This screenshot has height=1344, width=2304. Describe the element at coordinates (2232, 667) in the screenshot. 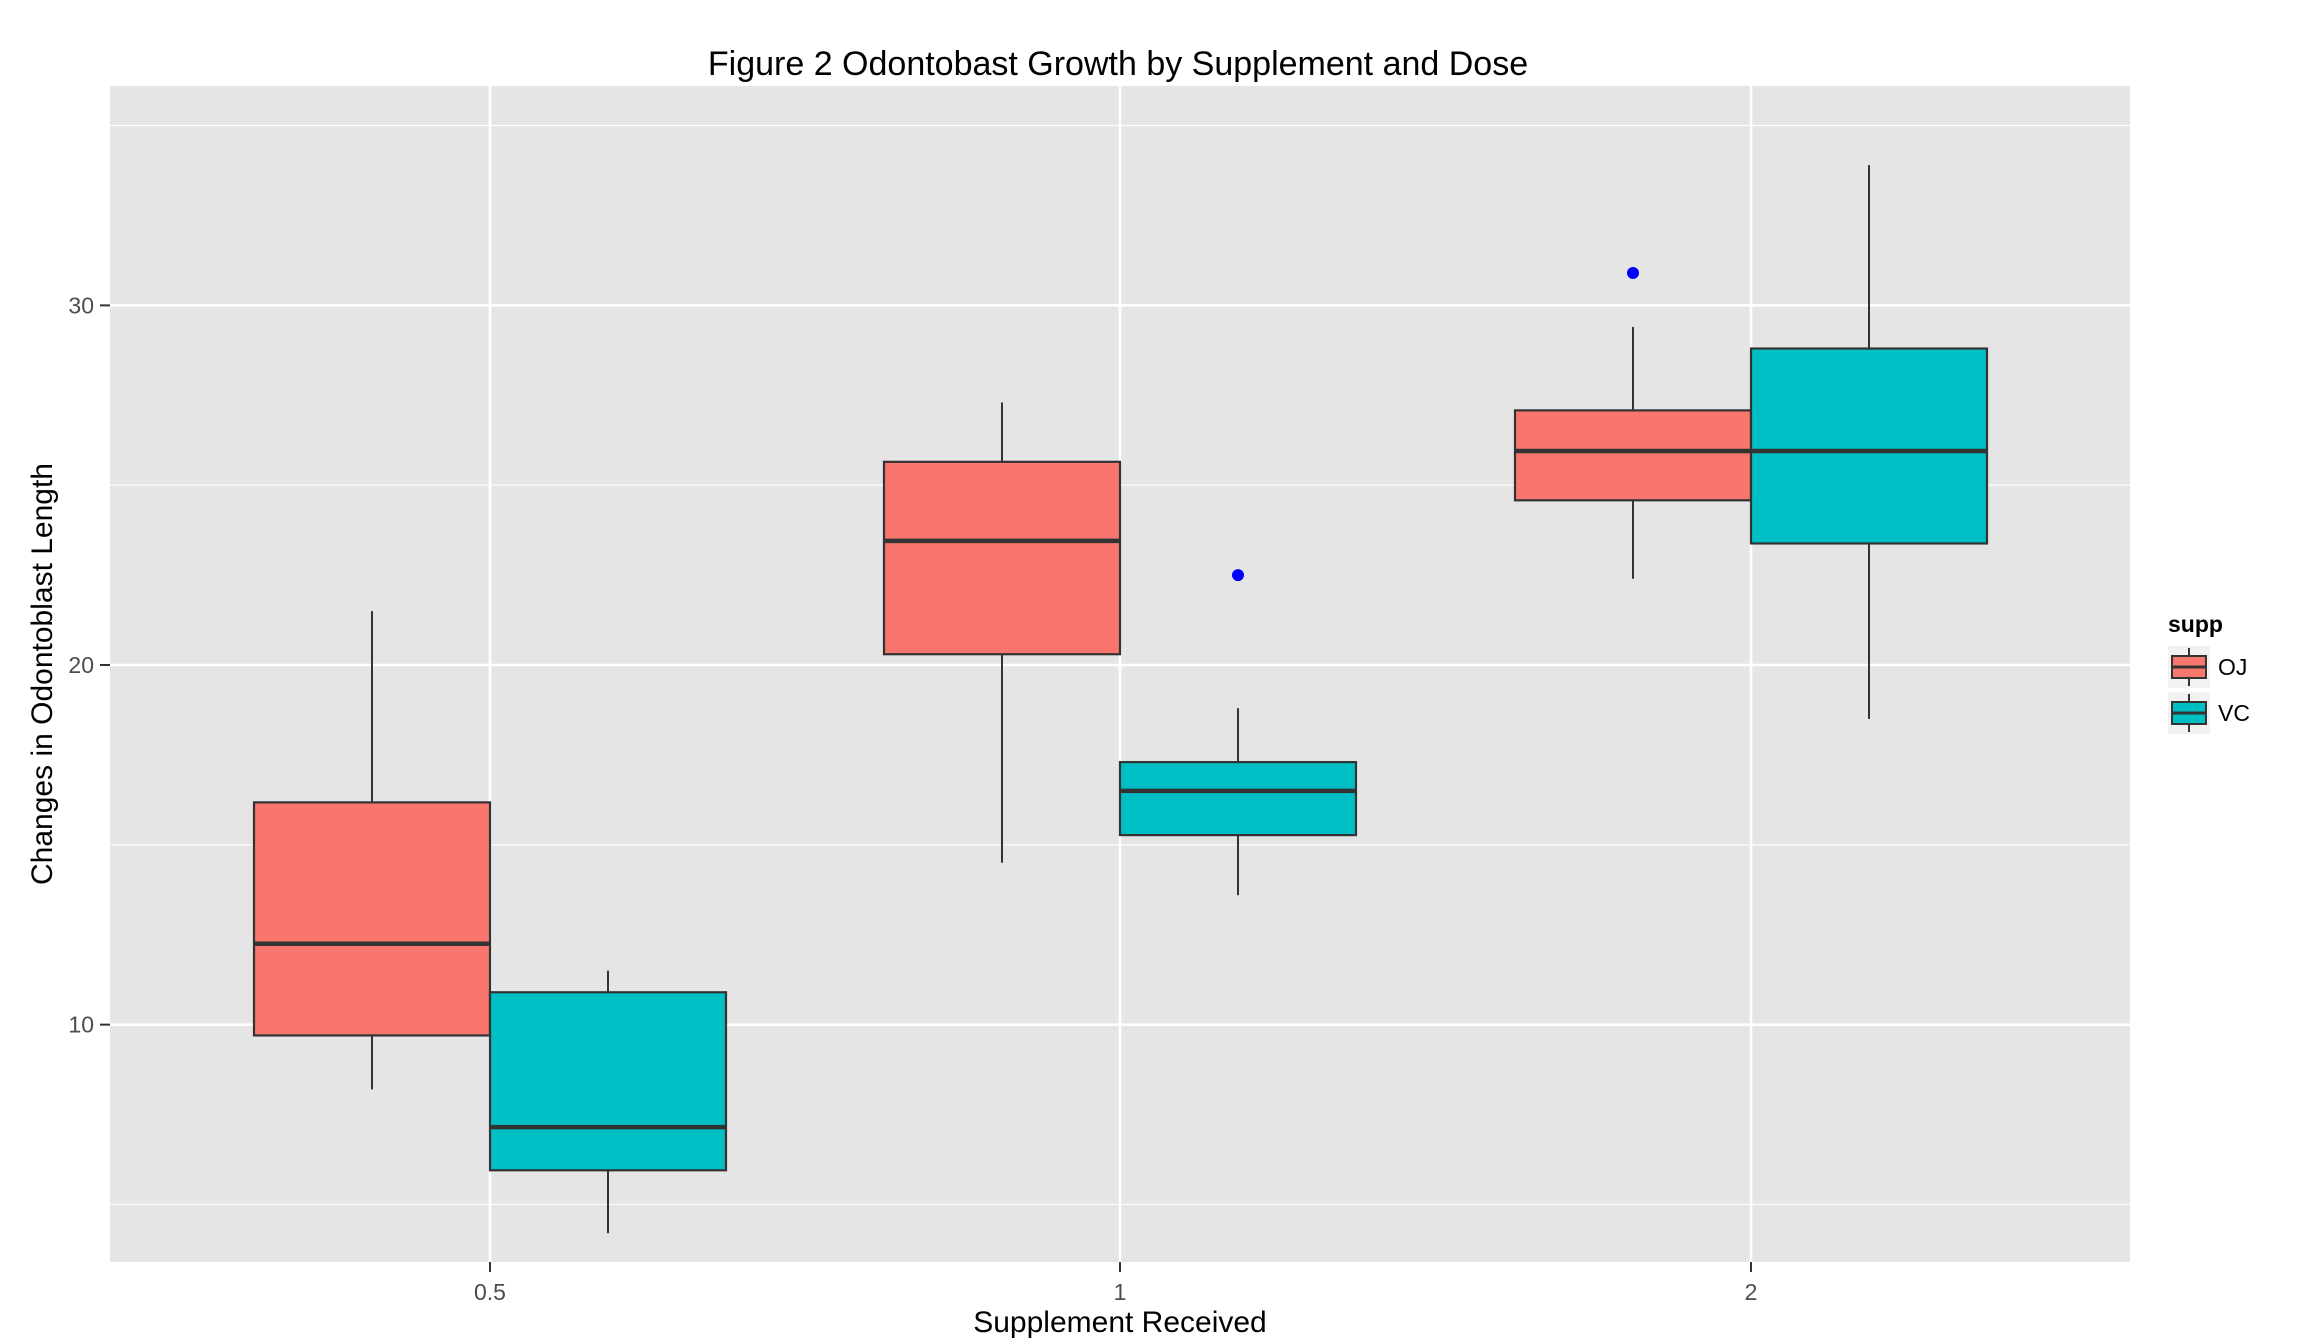

I see `legend-label: OJ` at that location.